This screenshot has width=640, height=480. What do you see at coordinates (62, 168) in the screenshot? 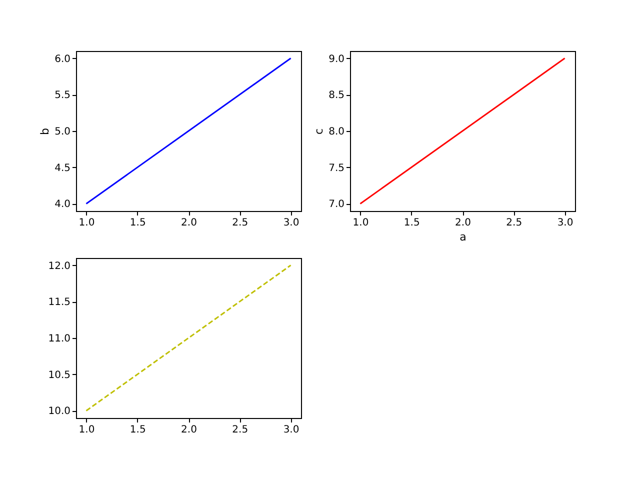
I see `y-tick-label: 4.5` at bounding box center [62, 168].